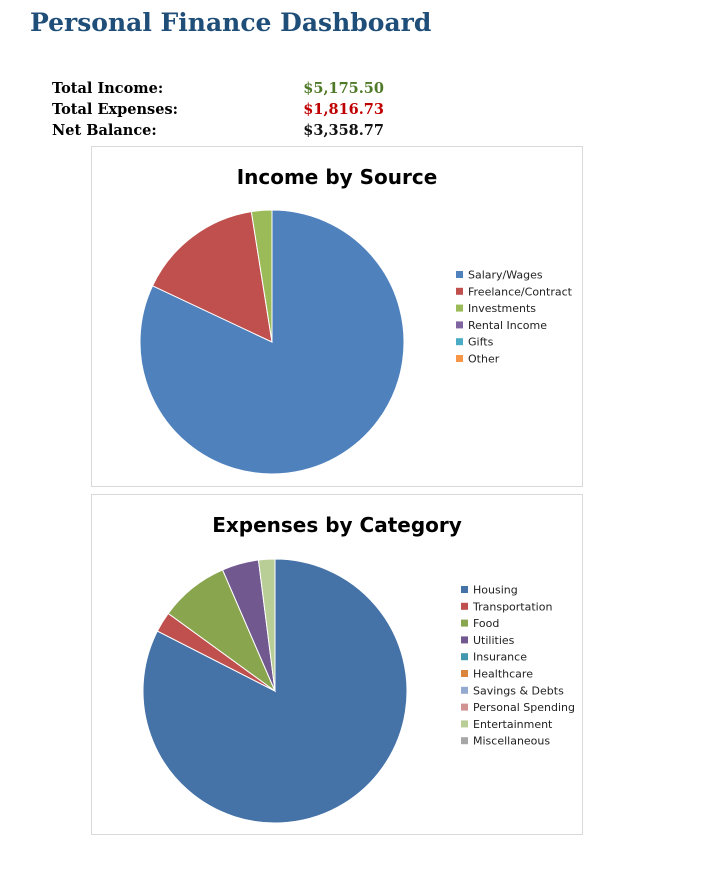 This screenshot has width=705, height=869. Describe the element at coordinates (459, 308) in the screenshot. I see `income-legend-swatch-investments` at that location.